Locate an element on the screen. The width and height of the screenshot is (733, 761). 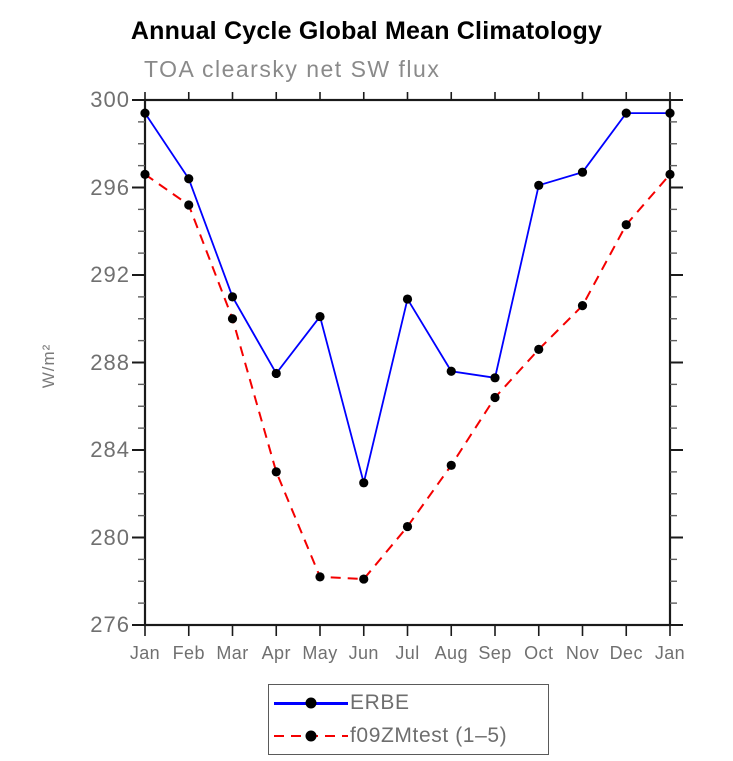
legend-label-erbe: ERBE is located at coordinates (380, 703).